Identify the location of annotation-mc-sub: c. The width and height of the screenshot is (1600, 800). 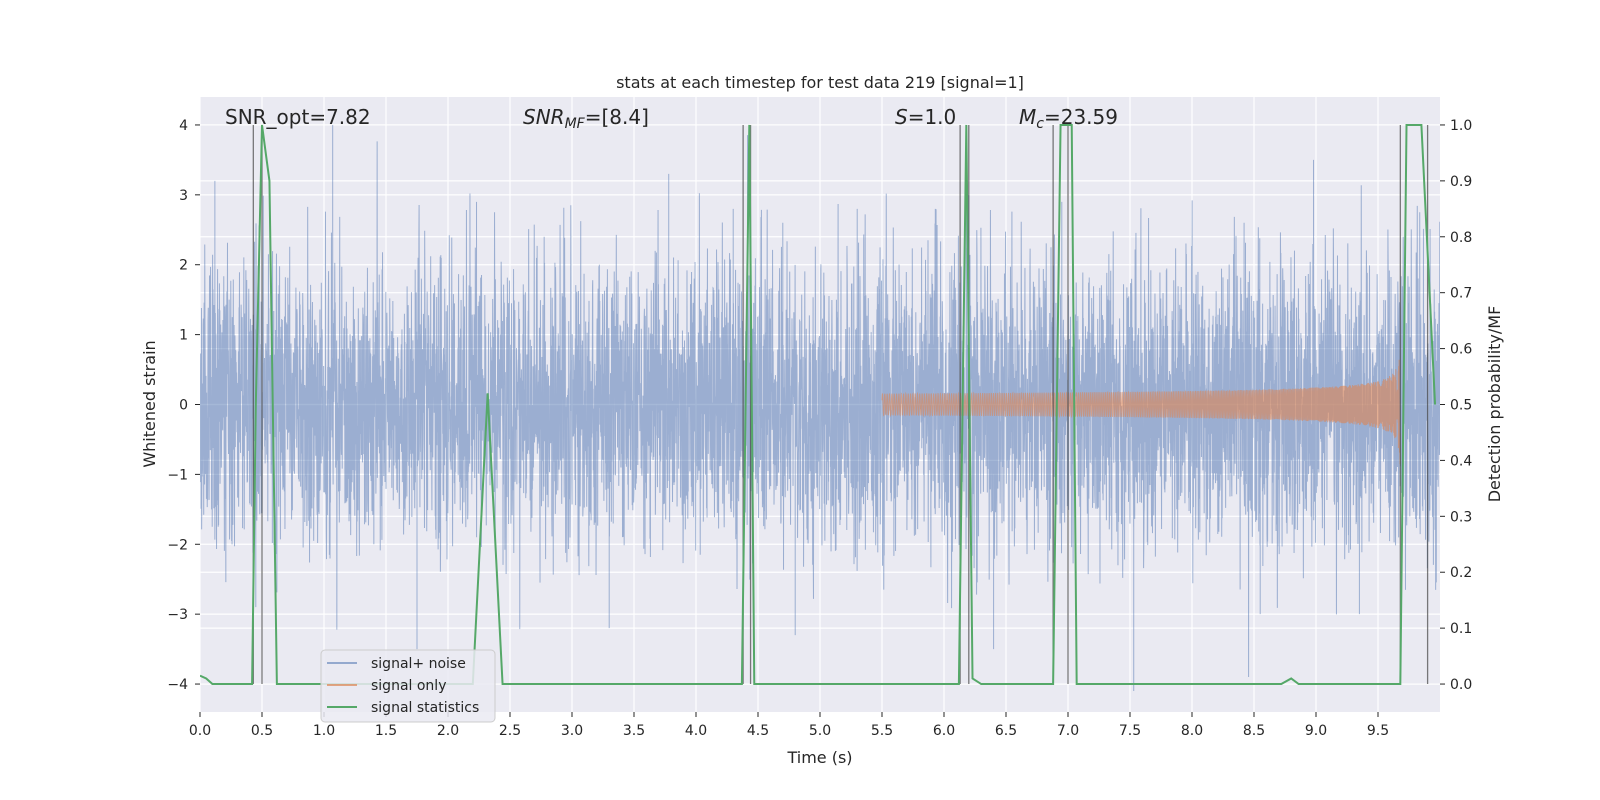
(1040, 124).